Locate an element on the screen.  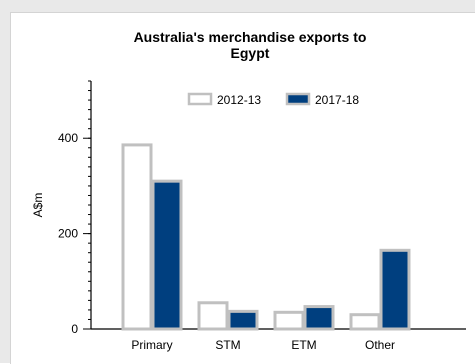
x-tick-label: ETM is located at coordinates (303, 345).